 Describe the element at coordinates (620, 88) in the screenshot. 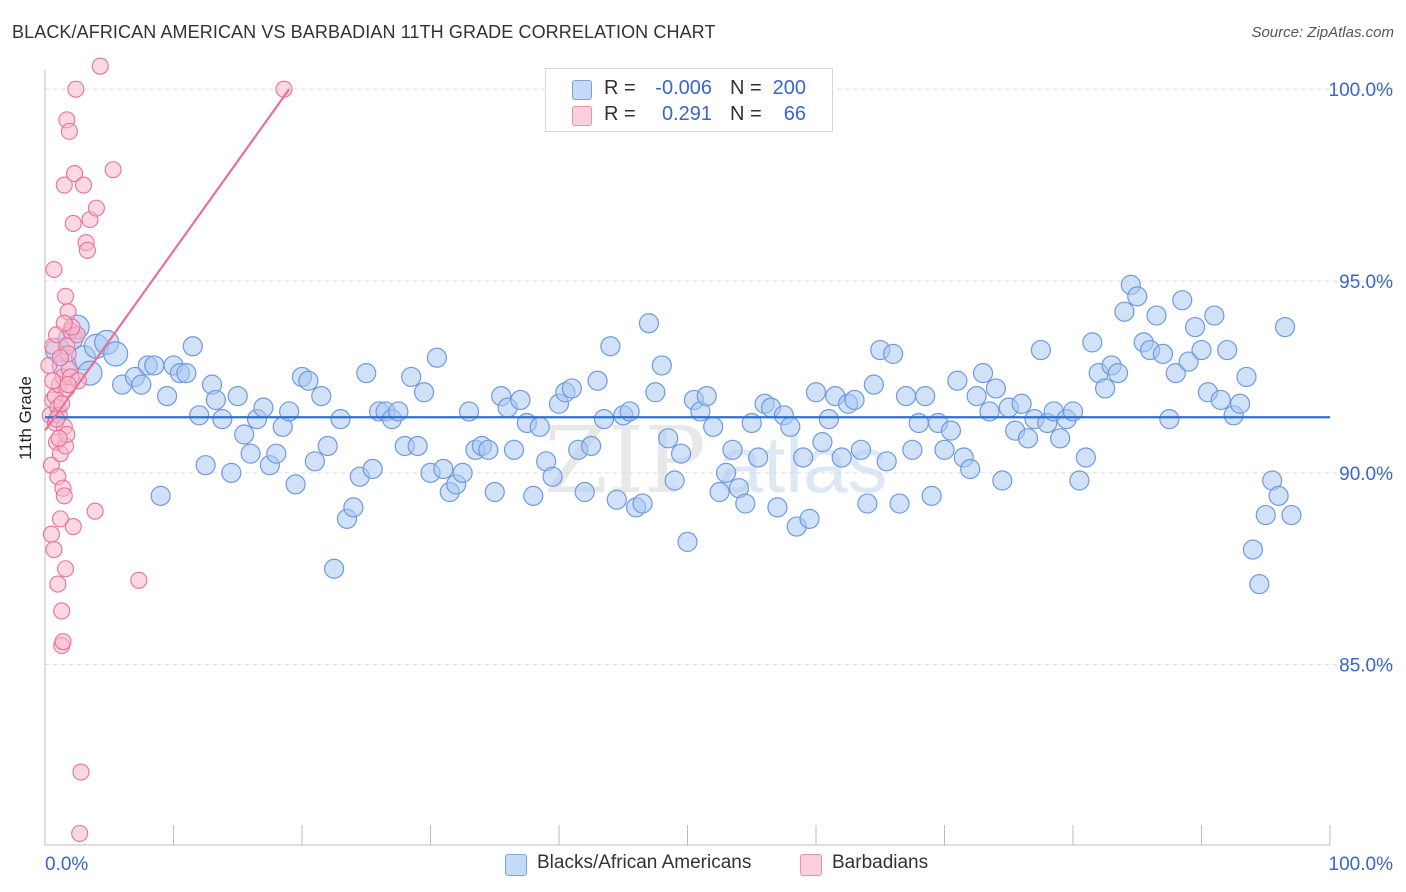

I see `legend-r-label: R =` at that location.